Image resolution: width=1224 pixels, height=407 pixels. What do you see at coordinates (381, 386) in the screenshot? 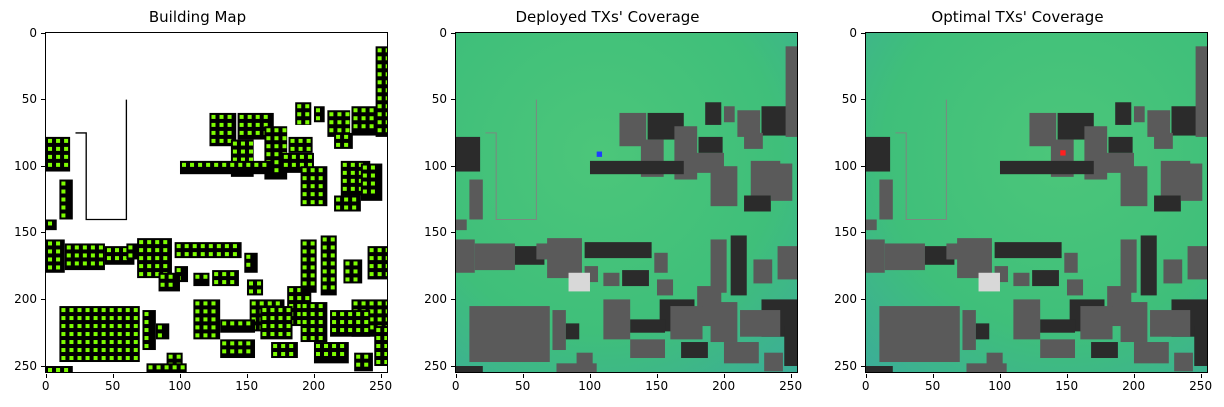
I see `x-tick-label: 250` at bounding box center [381, 386].